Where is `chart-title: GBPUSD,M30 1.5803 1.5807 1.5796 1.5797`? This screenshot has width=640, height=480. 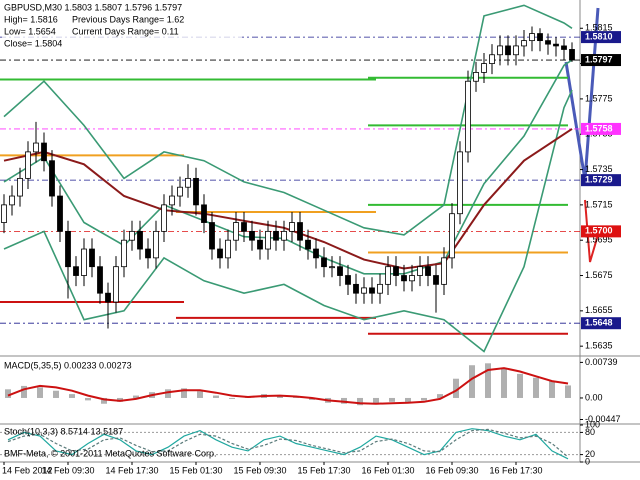
chart-title: GBPUSD,M30 1.5803 1.5807 1.5796 1.5797 is located at coordinates (93, 7).